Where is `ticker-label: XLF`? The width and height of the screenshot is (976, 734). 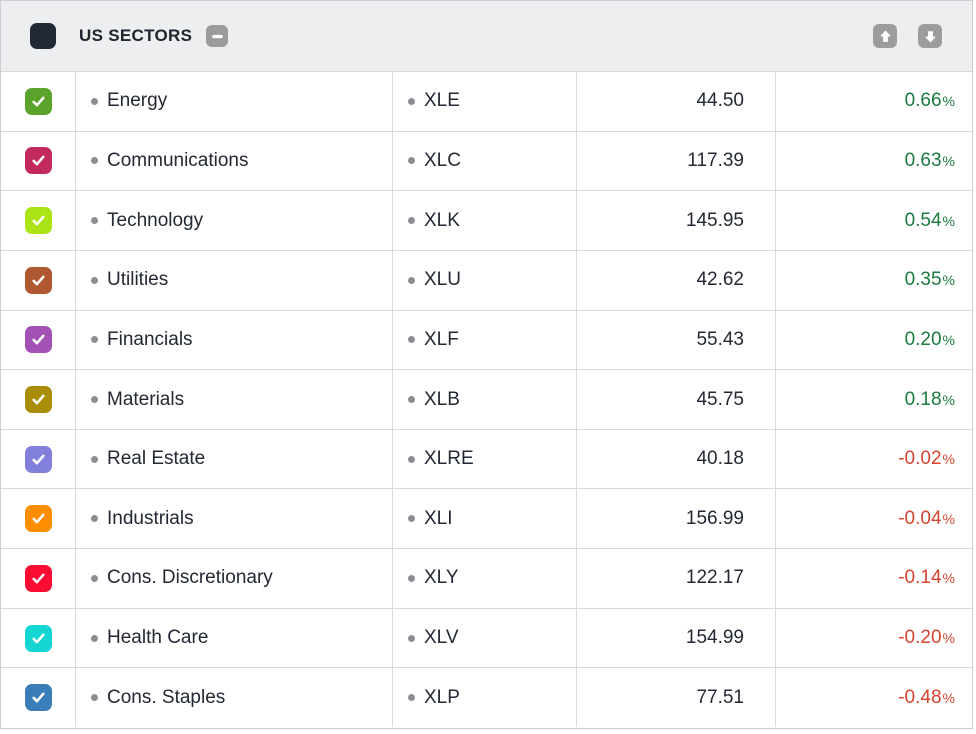 ticker-label: XLF is located at coordinates (441, 339).